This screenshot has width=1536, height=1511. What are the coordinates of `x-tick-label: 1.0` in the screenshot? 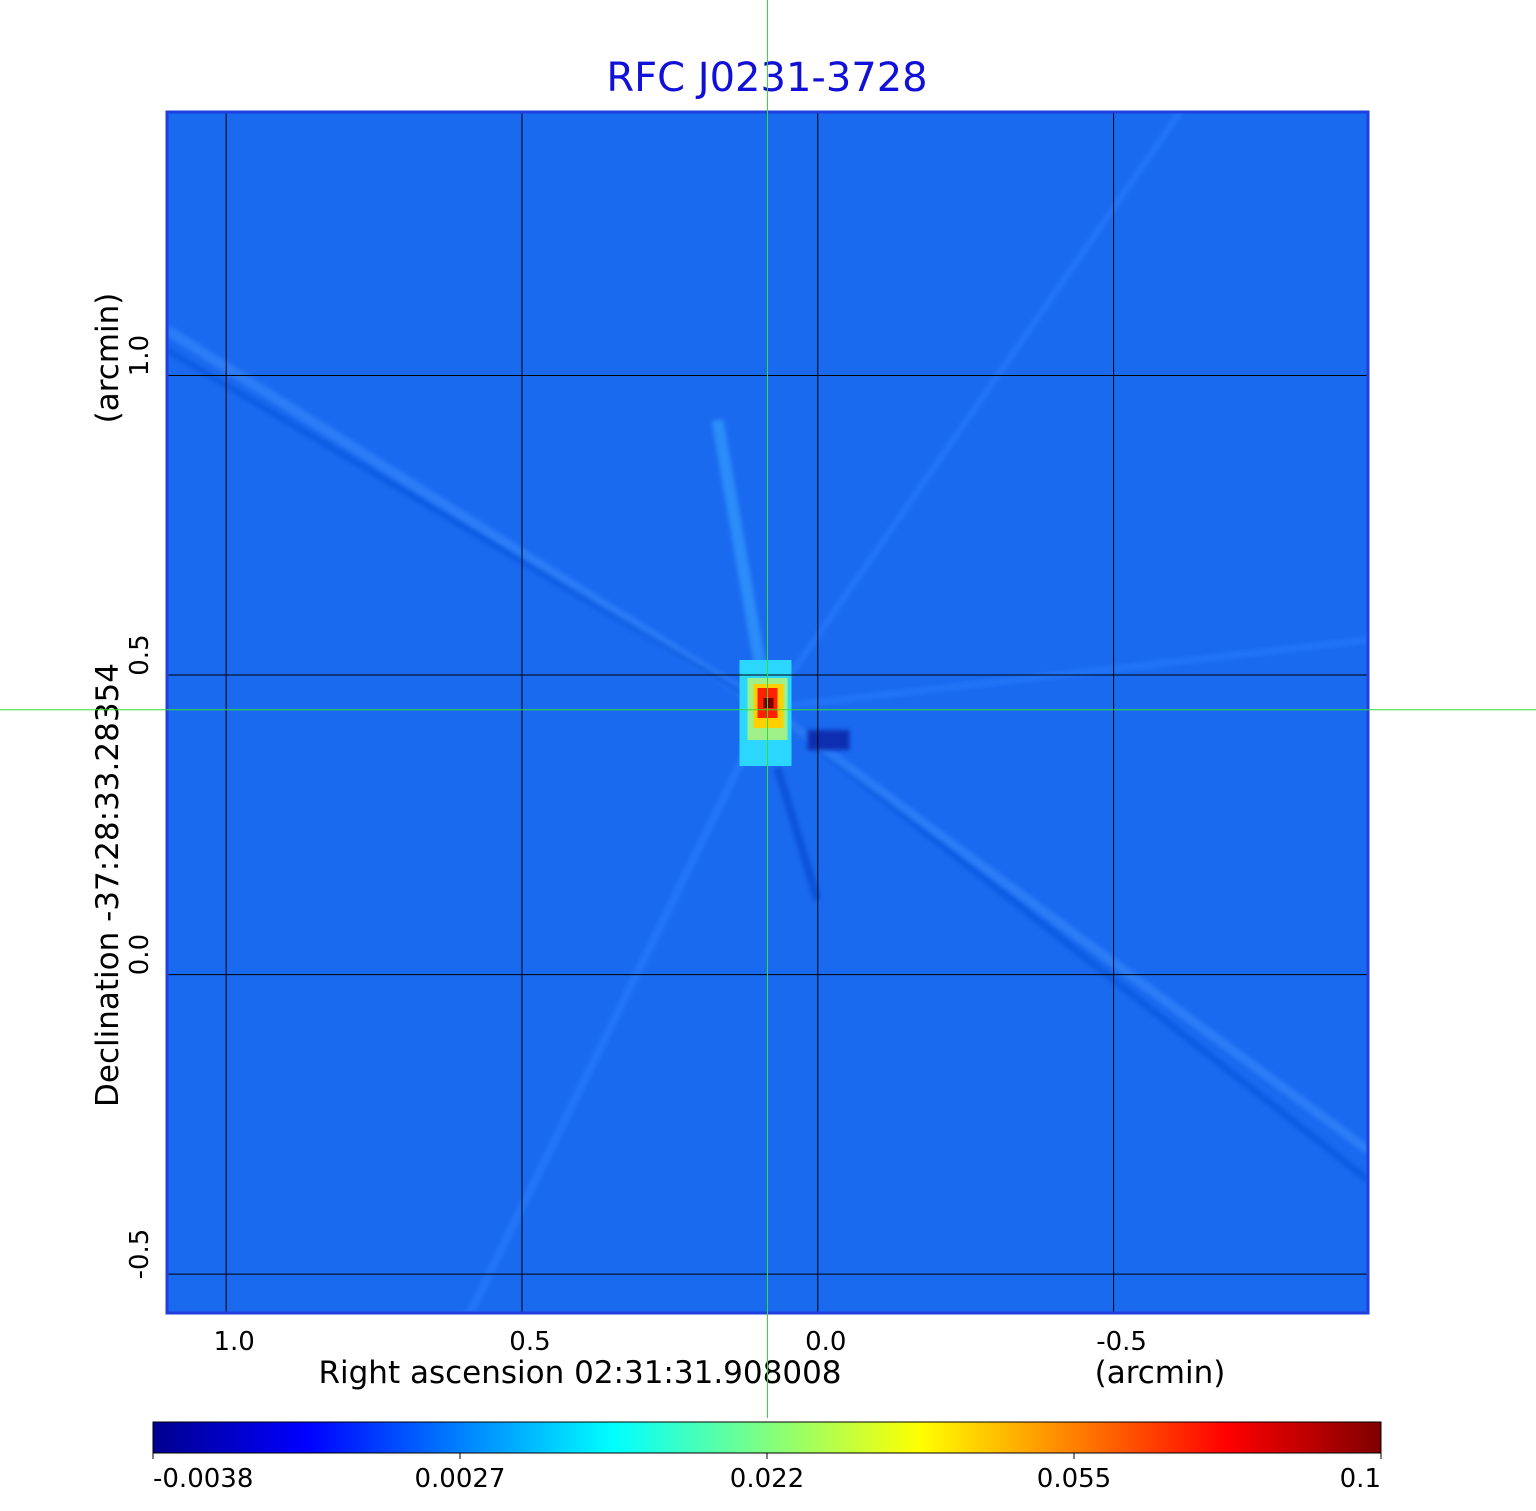 It's located at (233, 1342).